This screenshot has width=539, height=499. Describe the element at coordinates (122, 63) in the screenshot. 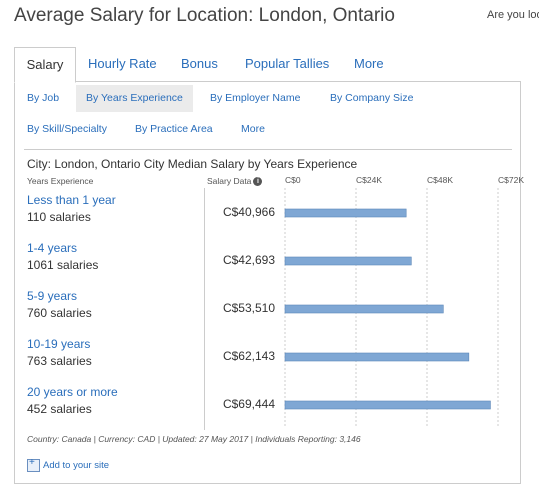

I see `tab-hourly-rate: Hourly Rate` at that location.